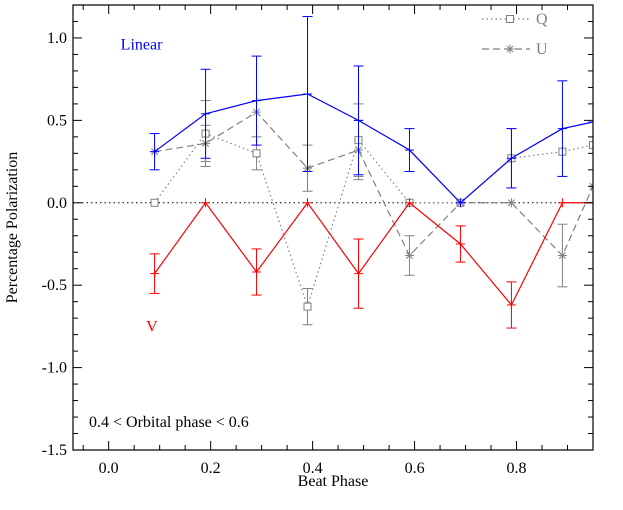 This screenshot has height=510, width=623. I want to click on series-label-linear: Linear, so click(142, 45).